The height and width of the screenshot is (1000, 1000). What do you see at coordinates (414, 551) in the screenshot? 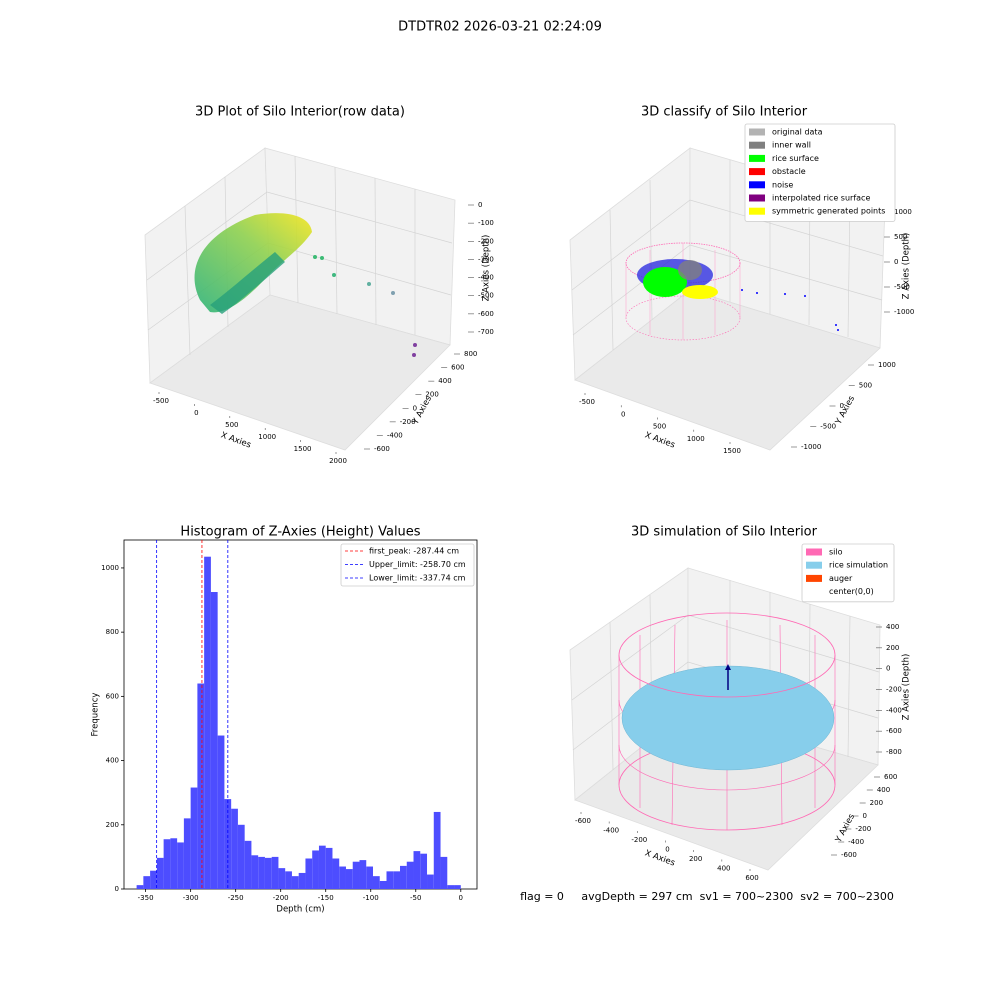
I see `legend-label: first_peak: -287.44 cm` at bounding box center [414, 551].